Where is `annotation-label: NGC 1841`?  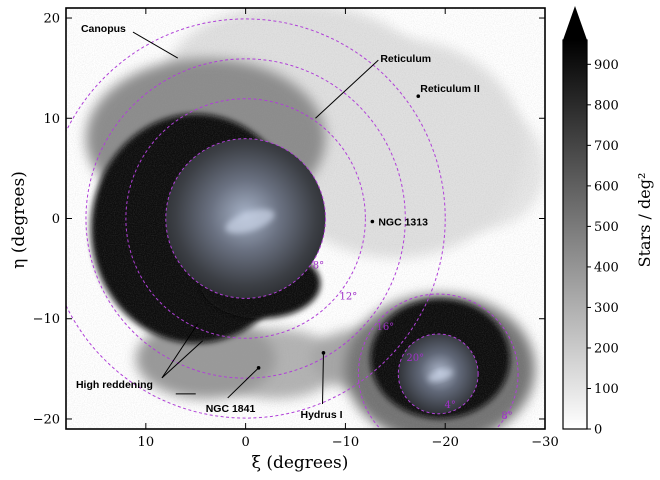
annotation-label: NGC 1841 is located at coordinates (231, 409).